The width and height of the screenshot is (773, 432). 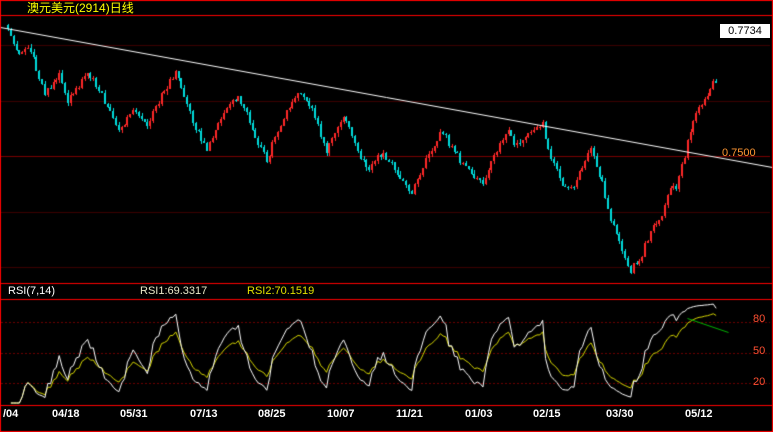 What do you see at coordinates (272, 414) in the screenshot?
I see `date-label: 08/25` at bounding box center [272, 414].